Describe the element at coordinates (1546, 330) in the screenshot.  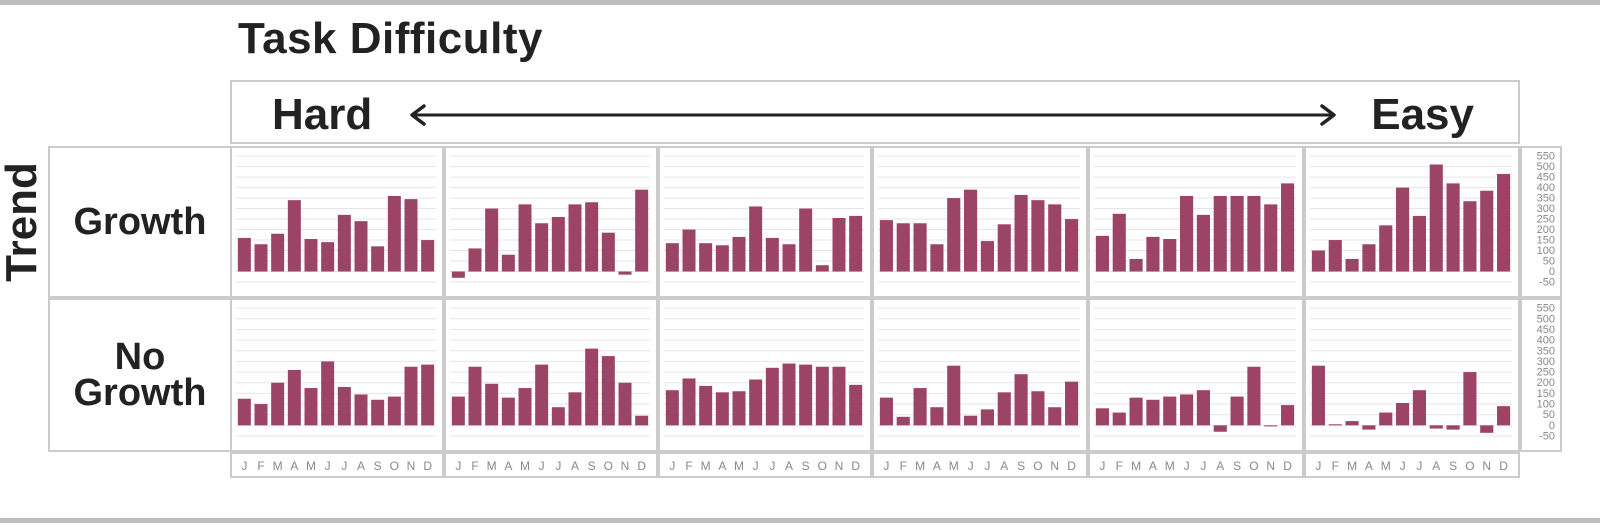
I see `y-tick-label: 450` at that location.